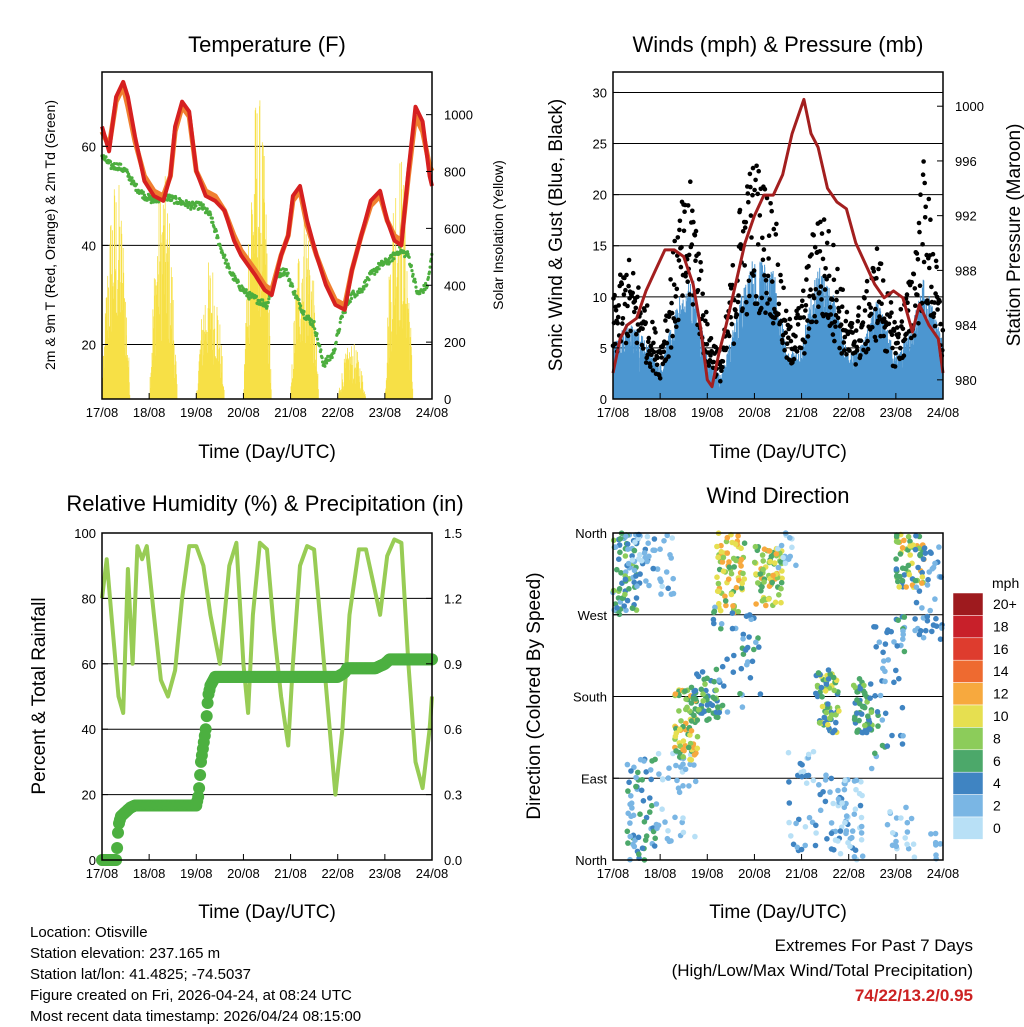 The image size is (1024, 1027). Describe the element at coordinates (707, 412) in the screenshot. I see `x-tick-label: 19/08` at that location.